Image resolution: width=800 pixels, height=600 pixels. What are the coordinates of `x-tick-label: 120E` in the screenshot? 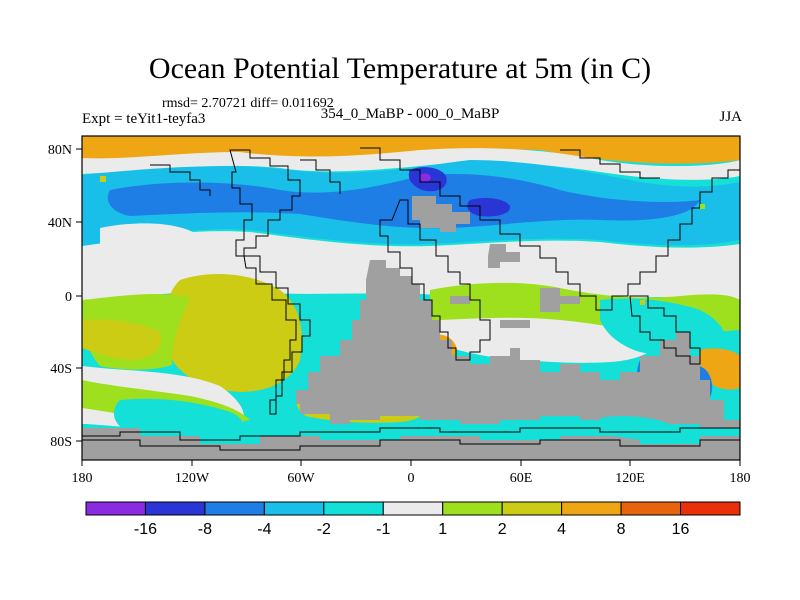 It's located at (630, 478).